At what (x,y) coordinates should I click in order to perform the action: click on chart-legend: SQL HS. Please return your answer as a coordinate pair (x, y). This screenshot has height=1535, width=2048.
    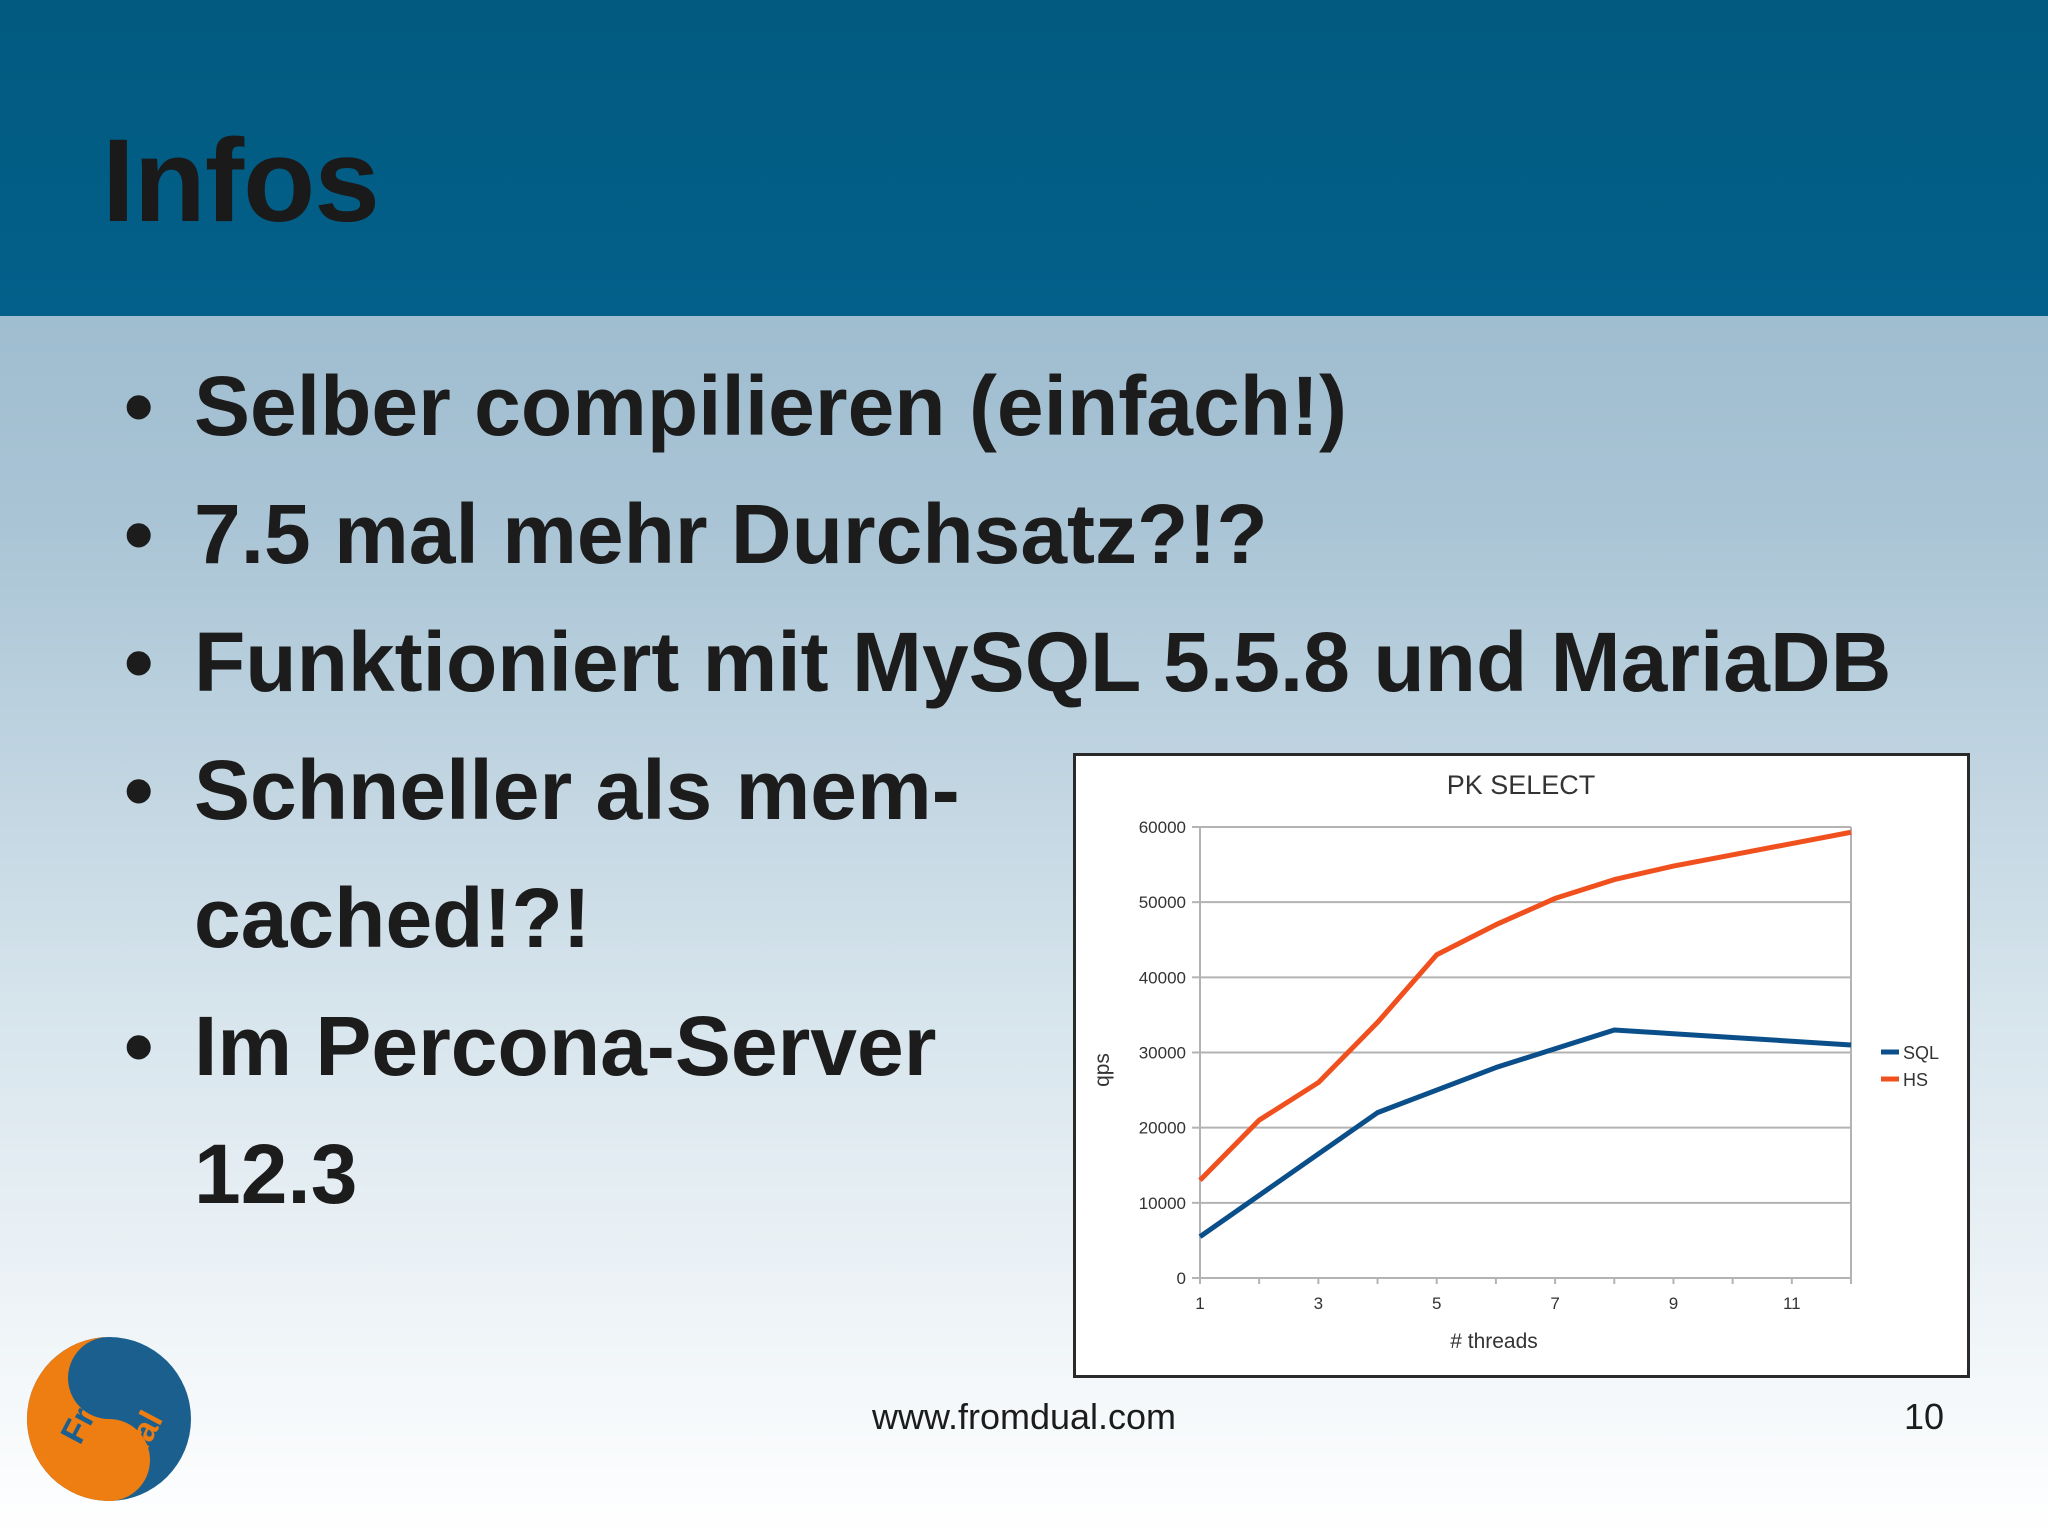
    Looking at the image, I should click on (1910, 1066).